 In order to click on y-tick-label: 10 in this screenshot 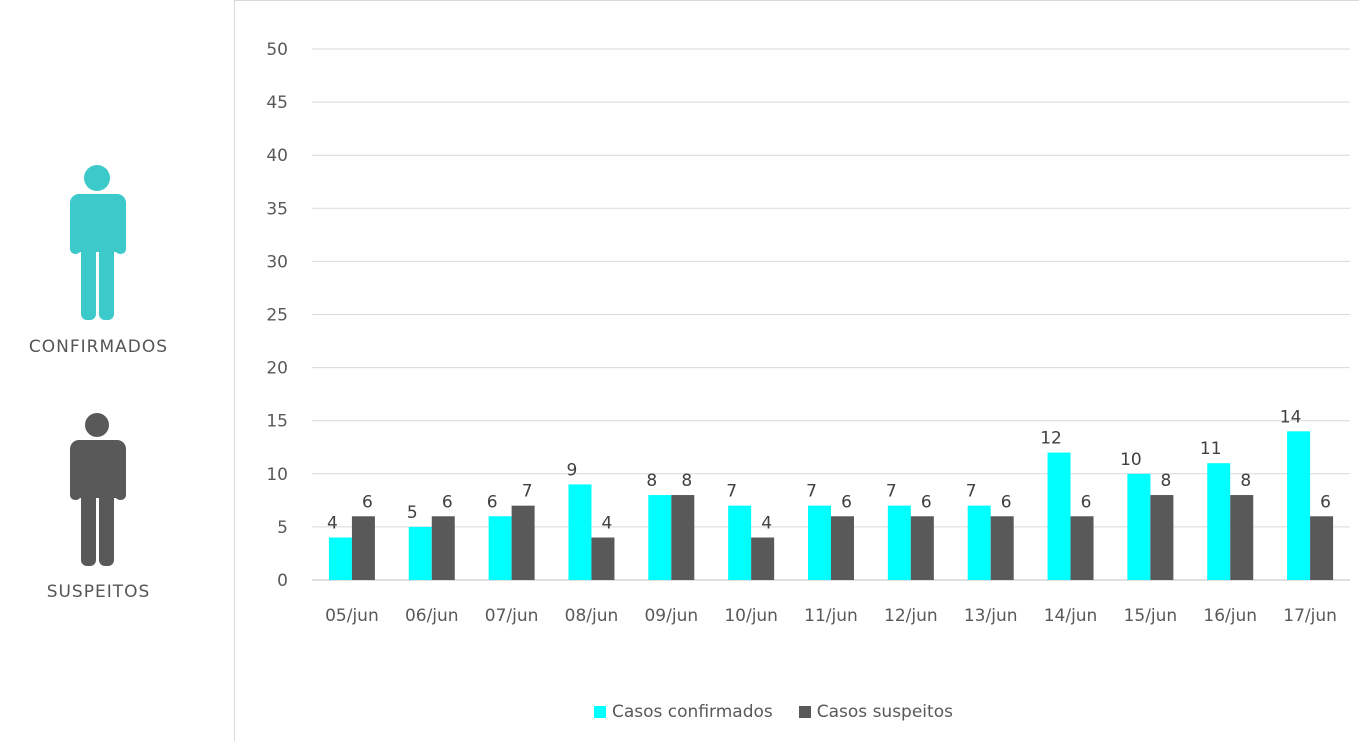, I will do `click(277, 475)`.